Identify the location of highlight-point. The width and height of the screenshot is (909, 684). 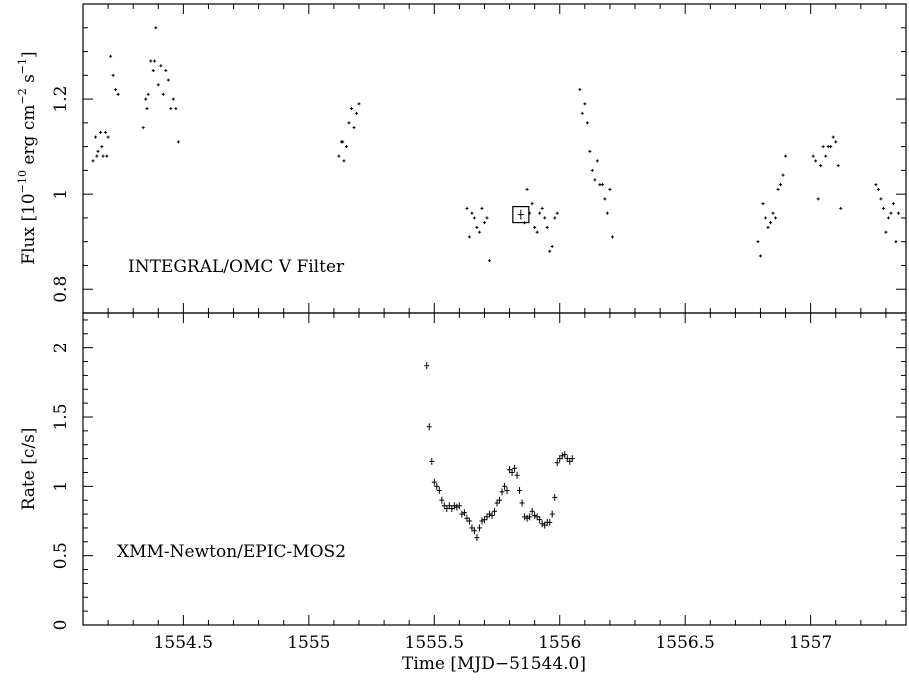
(520, 214).